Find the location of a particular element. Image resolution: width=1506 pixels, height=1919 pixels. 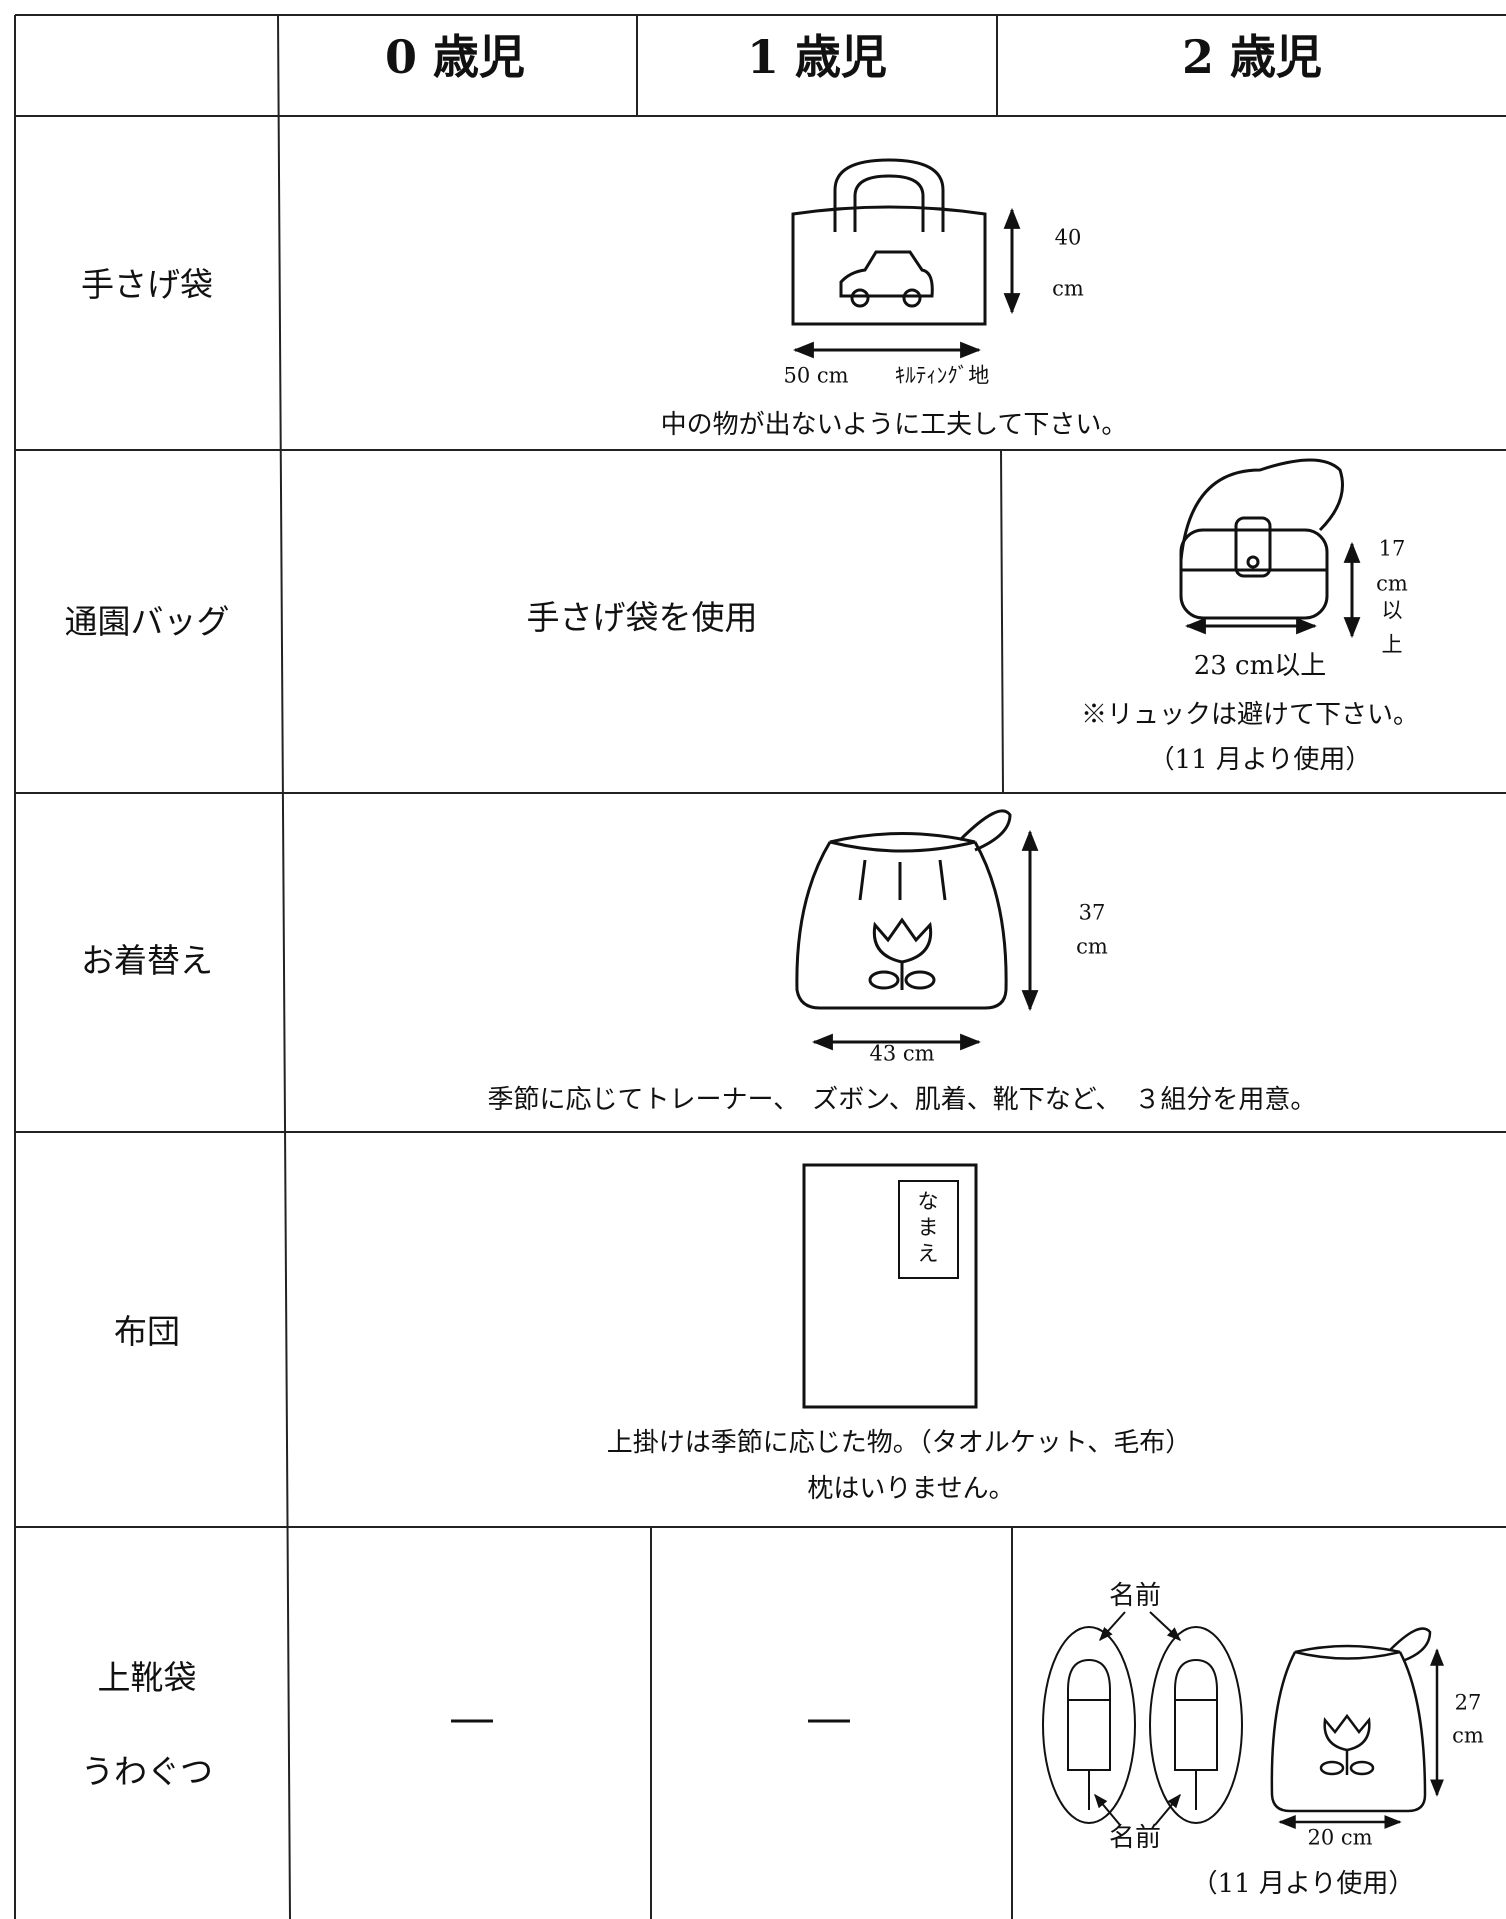

note: 枕はいりません。 is located at coordinates (910, 1489).